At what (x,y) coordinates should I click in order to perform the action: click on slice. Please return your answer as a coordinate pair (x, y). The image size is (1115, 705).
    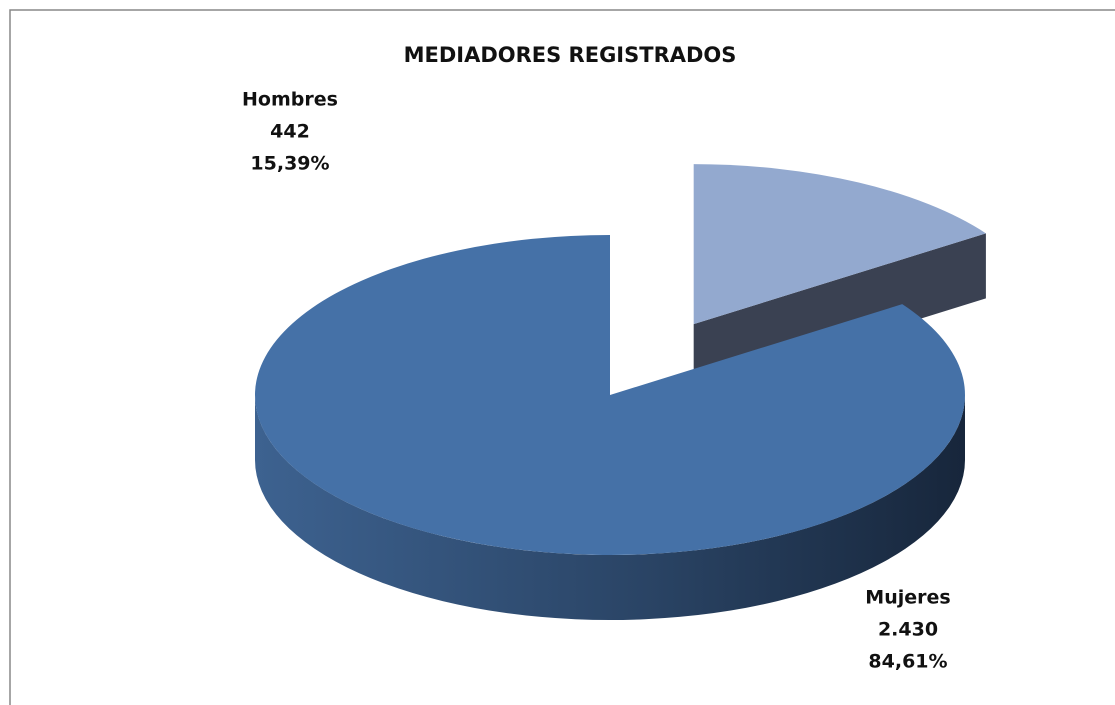
    Looking at the image, I should click on (839, 244).